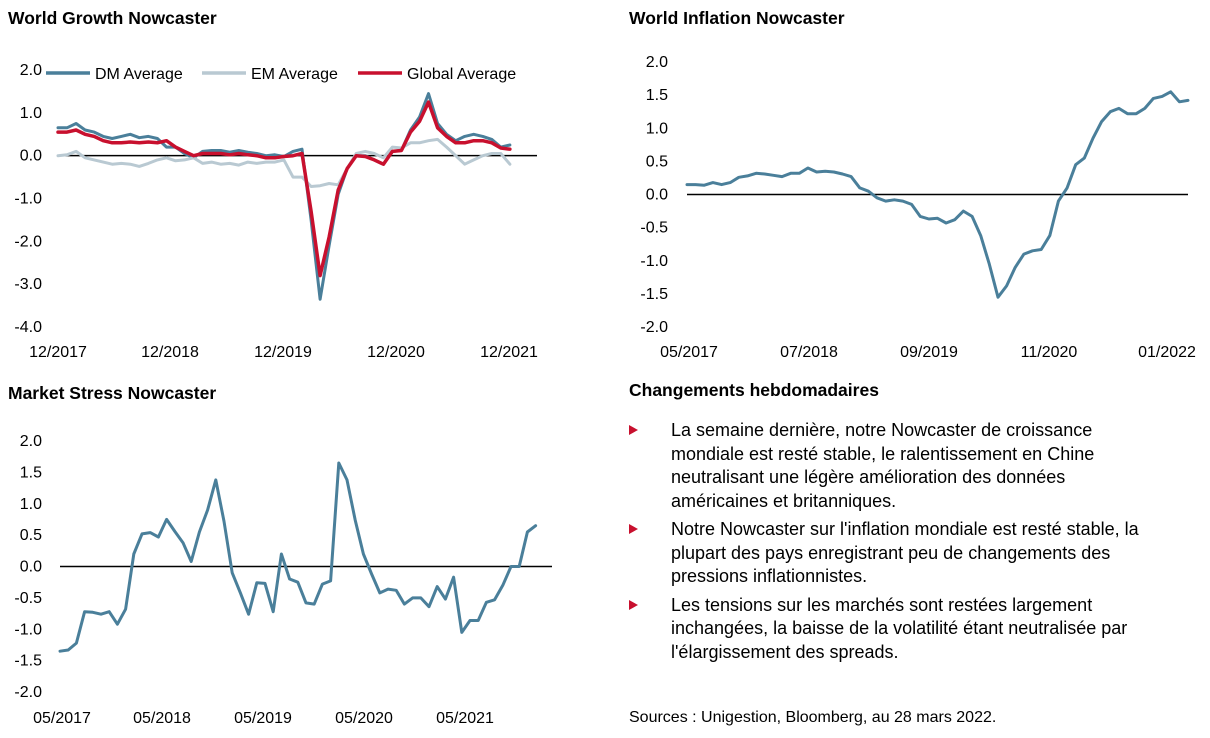 The image size is (1210, 738). Describe the element at coordinates (1049, 352) in the screenshot. I see `x-tick-label: 11/2020` at that location.